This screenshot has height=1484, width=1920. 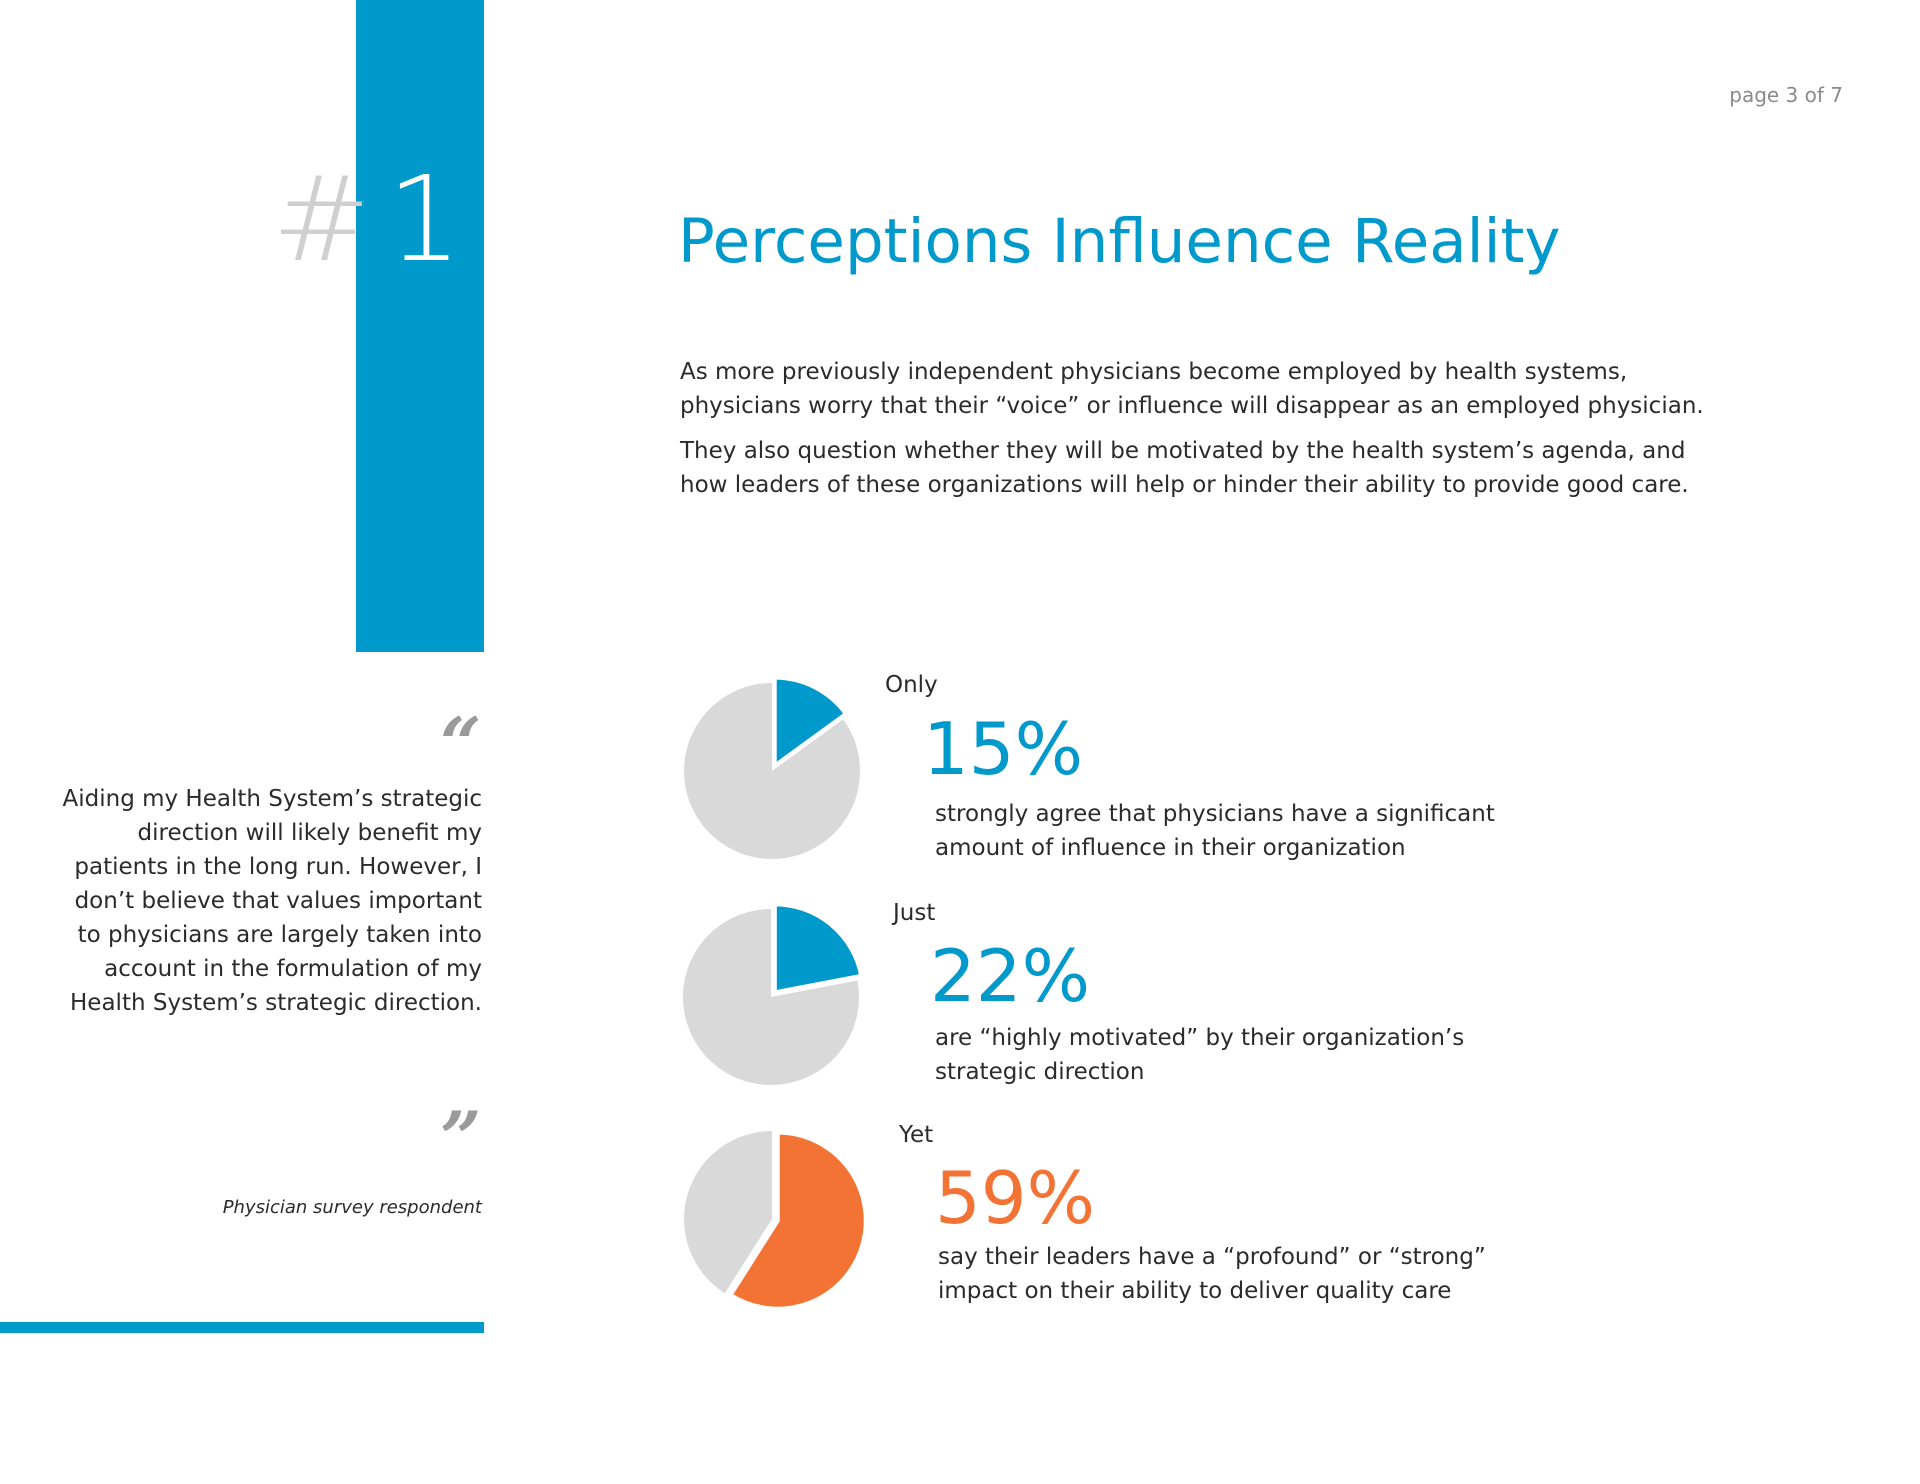 I want to click on stat-value: 22%, so click(x=1010, y=976).